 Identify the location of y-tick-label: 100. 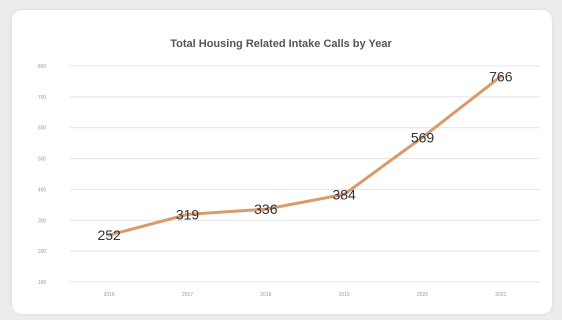
(42, 283).